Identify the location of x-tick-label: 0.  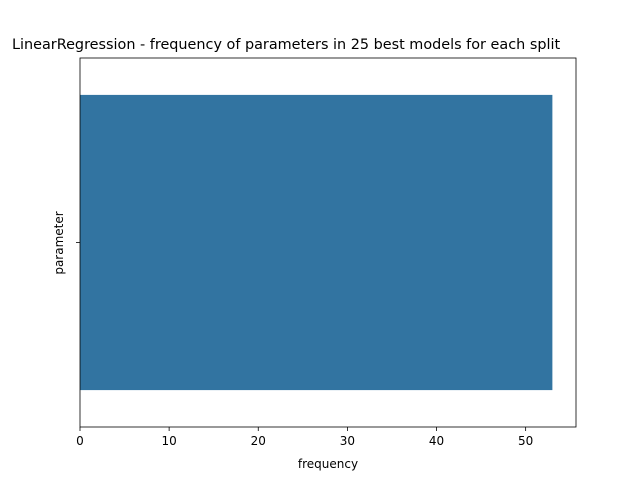
(80, 441).